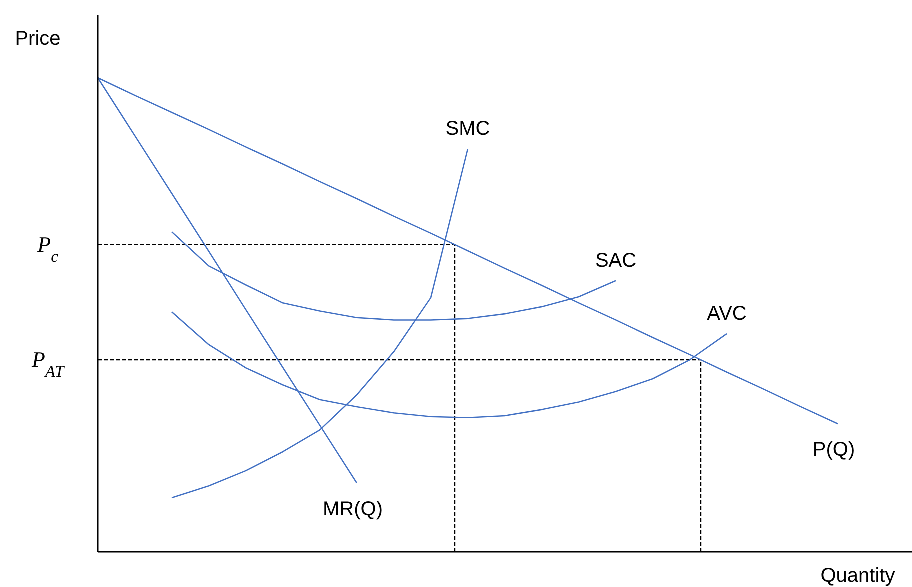 This screenshot has width=912, height=587. What do you see at coordinates (48, 364) in the screenshot?
I see `ref-line-label: P$_{AT}$` at bounding box center [48, 364].